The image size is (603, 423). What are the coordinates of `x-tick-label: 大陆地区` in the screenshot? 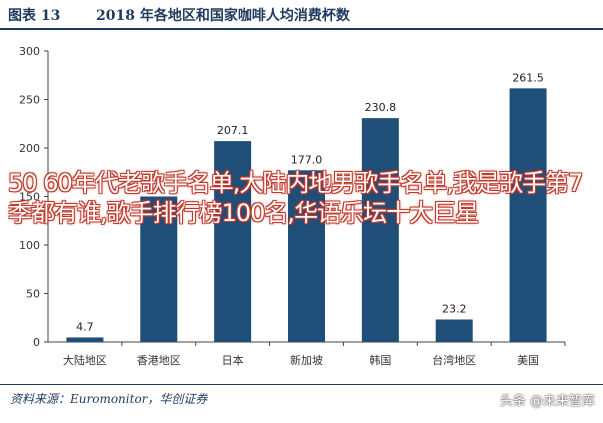 It's located at (85, 360).